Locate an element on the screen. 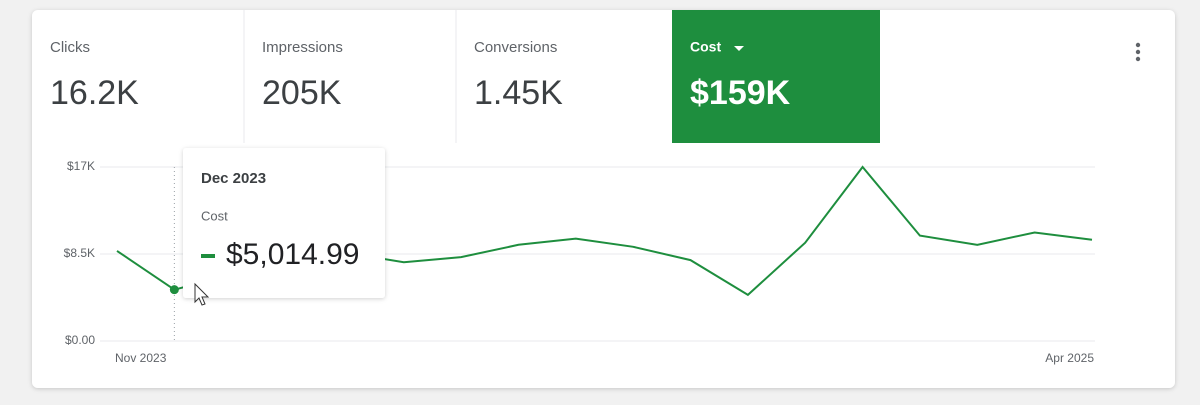  y-tick-label: $0.00 is located at coordinates (80, 340).